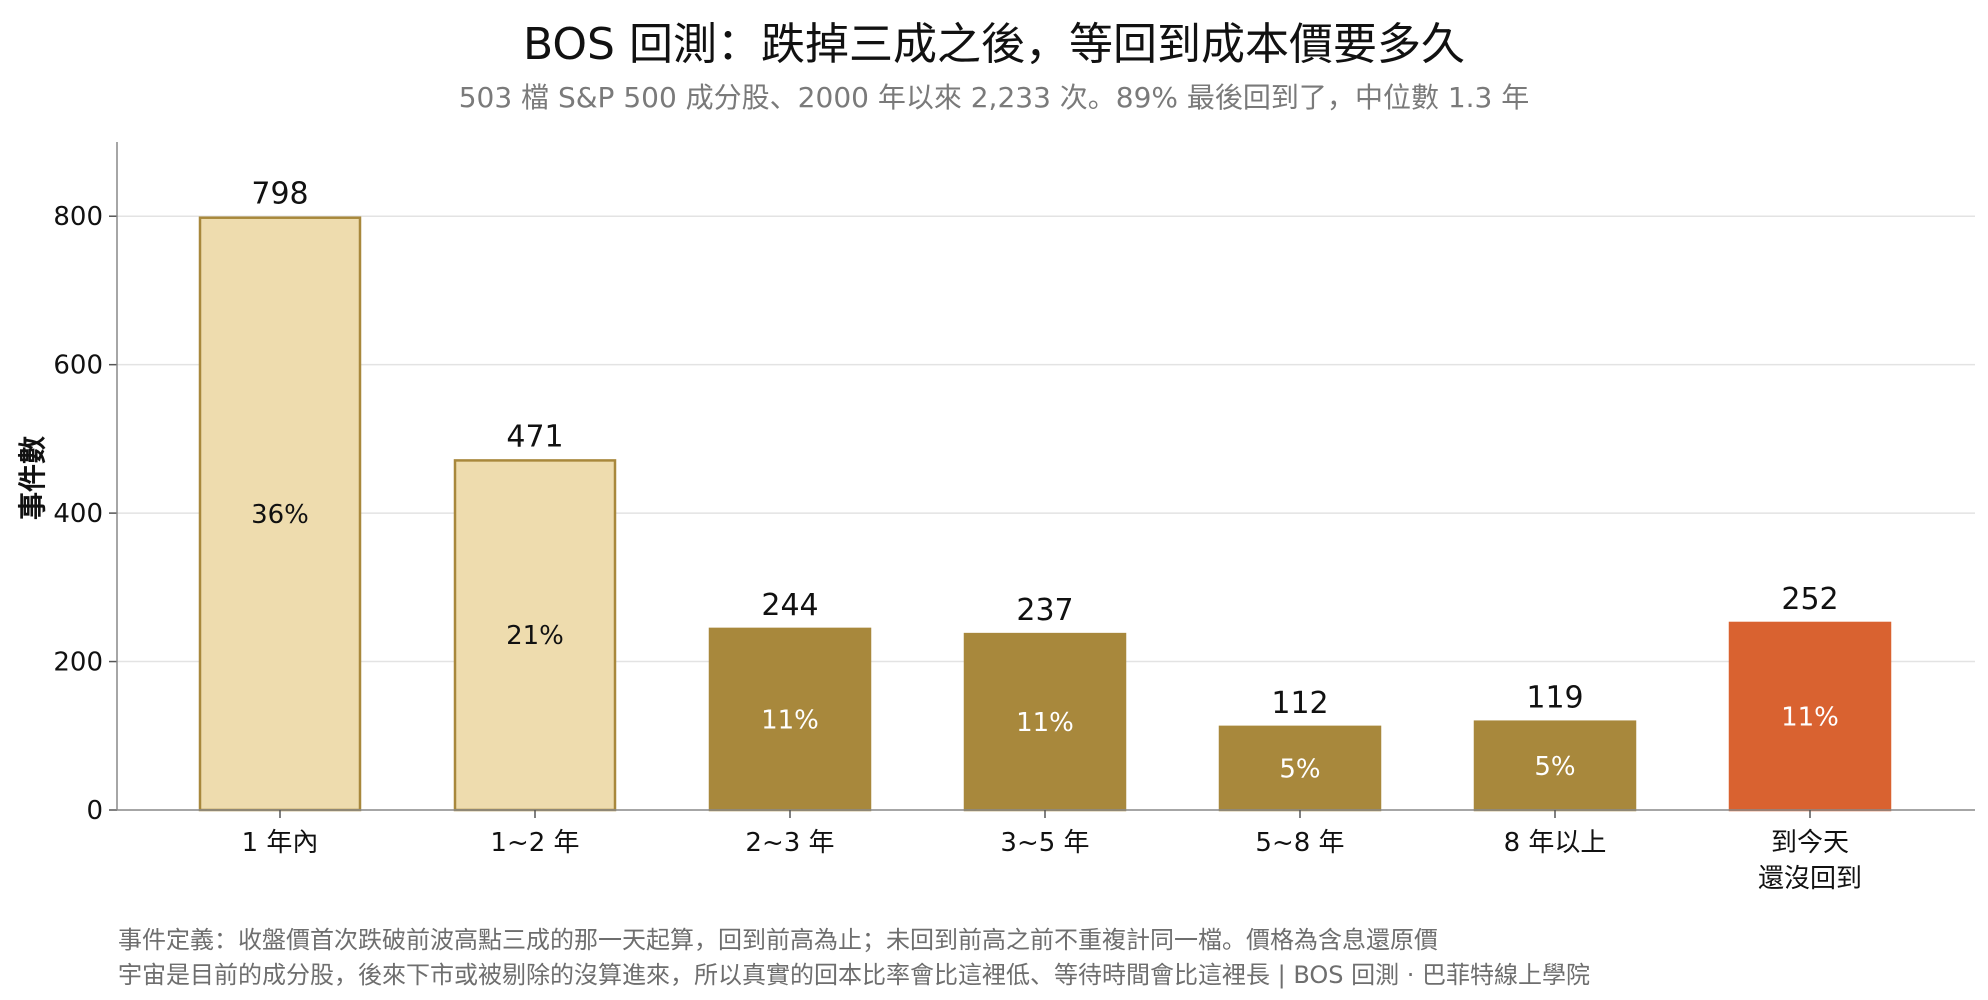 This screenshot has width=1988, height=1000. I want to click on y-tick-label: 800, so click(78, 217).